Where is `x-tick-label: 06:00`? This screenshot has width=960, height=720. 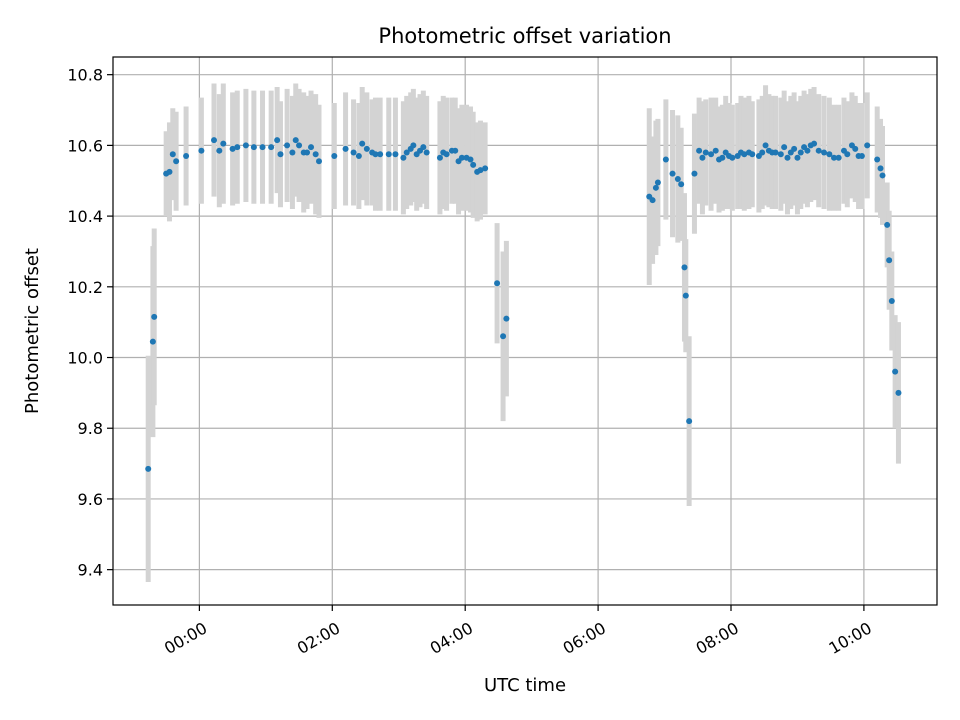 x-tick-label: 06:00 is located at coordinates (584, 638).